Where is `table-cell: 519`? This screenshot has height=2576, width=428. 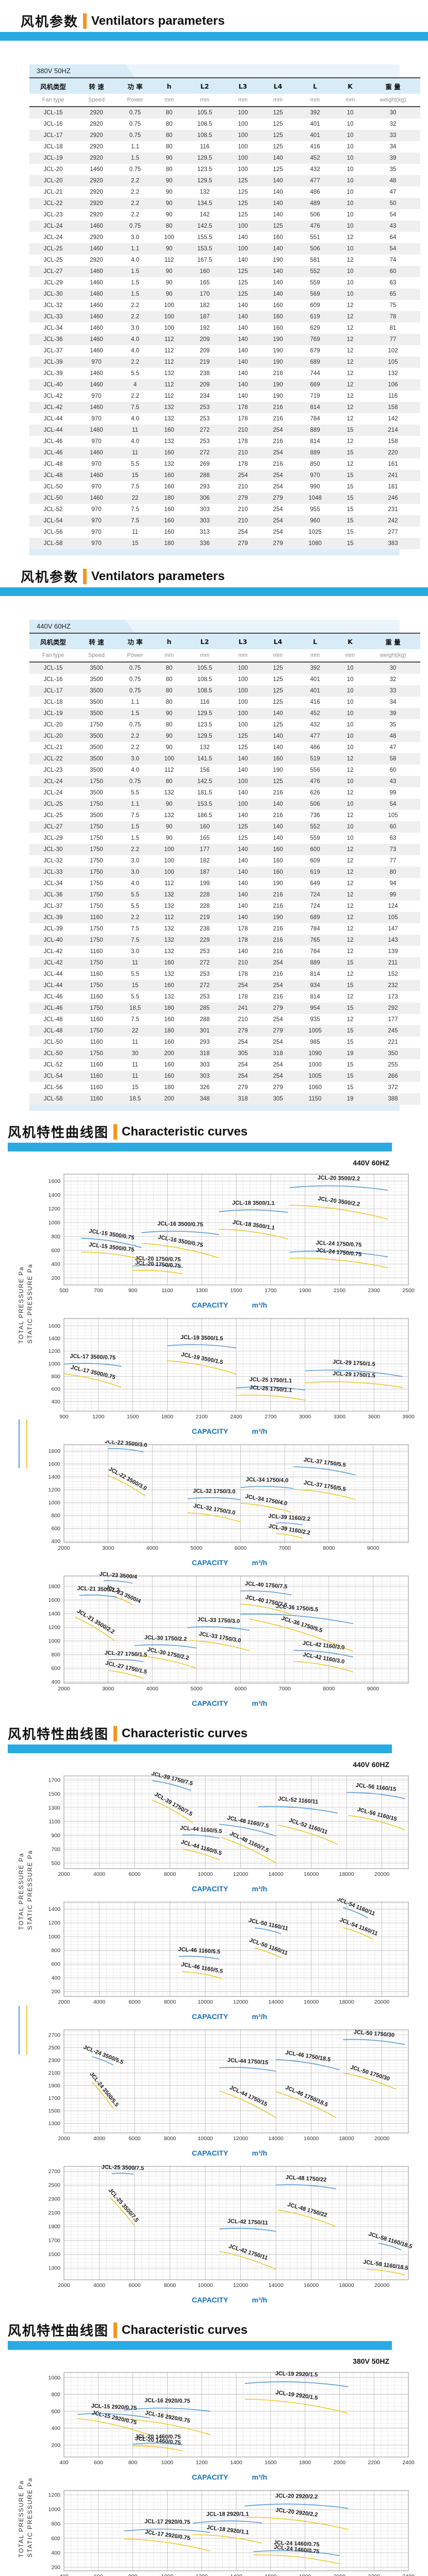 table-cell: 519 is located at coordinates (315, 759).